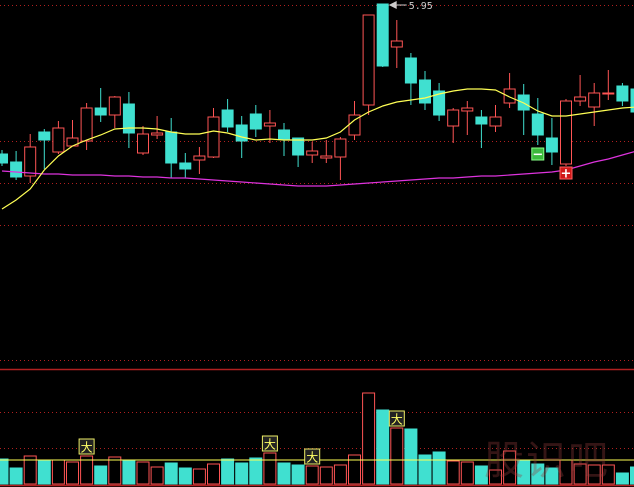  Describe the element at coordinates (421, 6) in the screenshot. I see `max-price-label: 5.95` at that location.